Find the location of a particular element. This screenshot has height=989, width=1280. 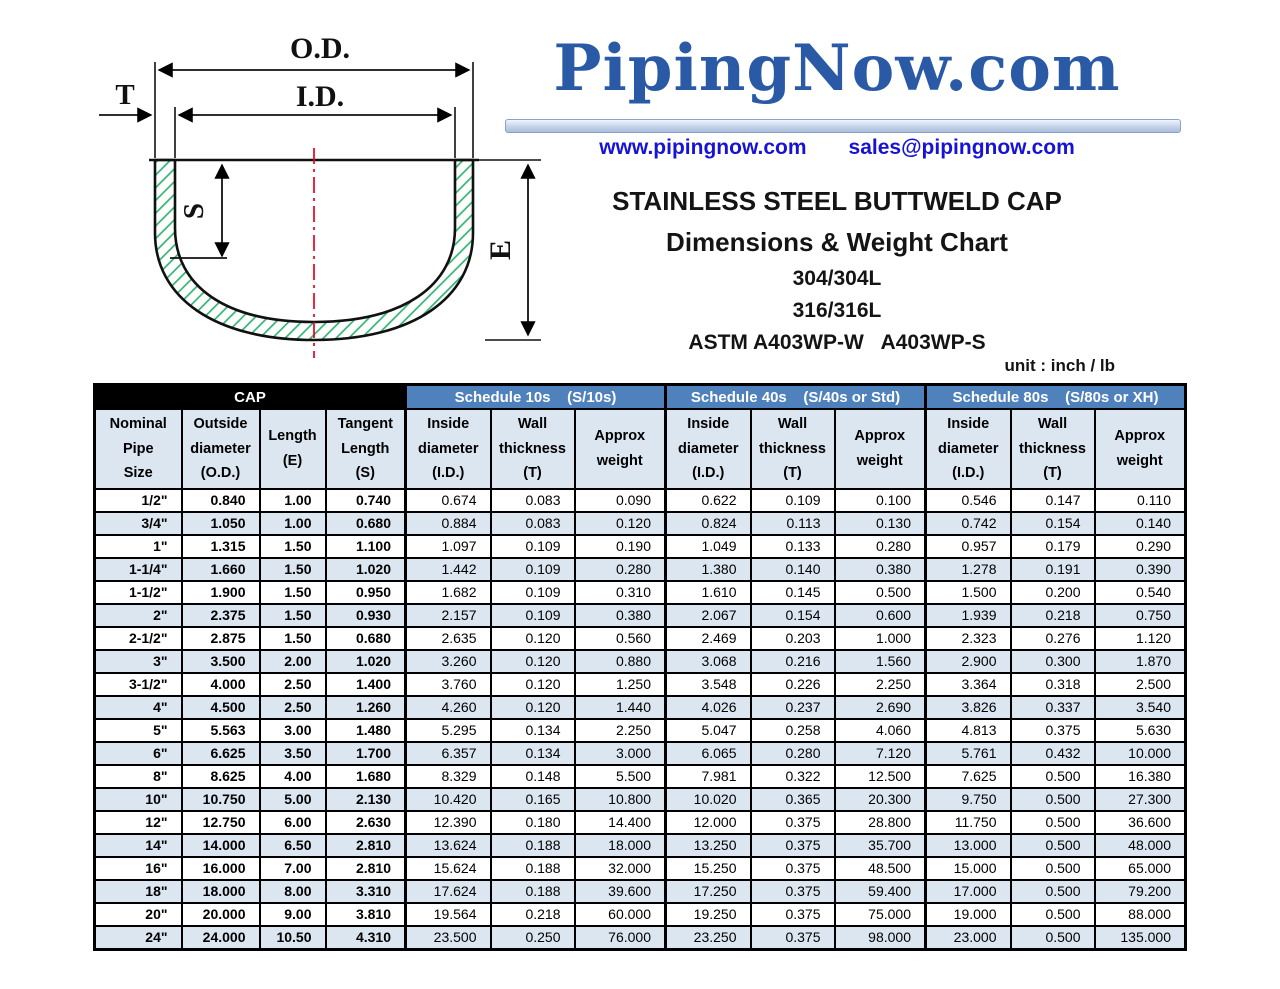

value-cell: 11.750 is located at coordinates (968, 822).